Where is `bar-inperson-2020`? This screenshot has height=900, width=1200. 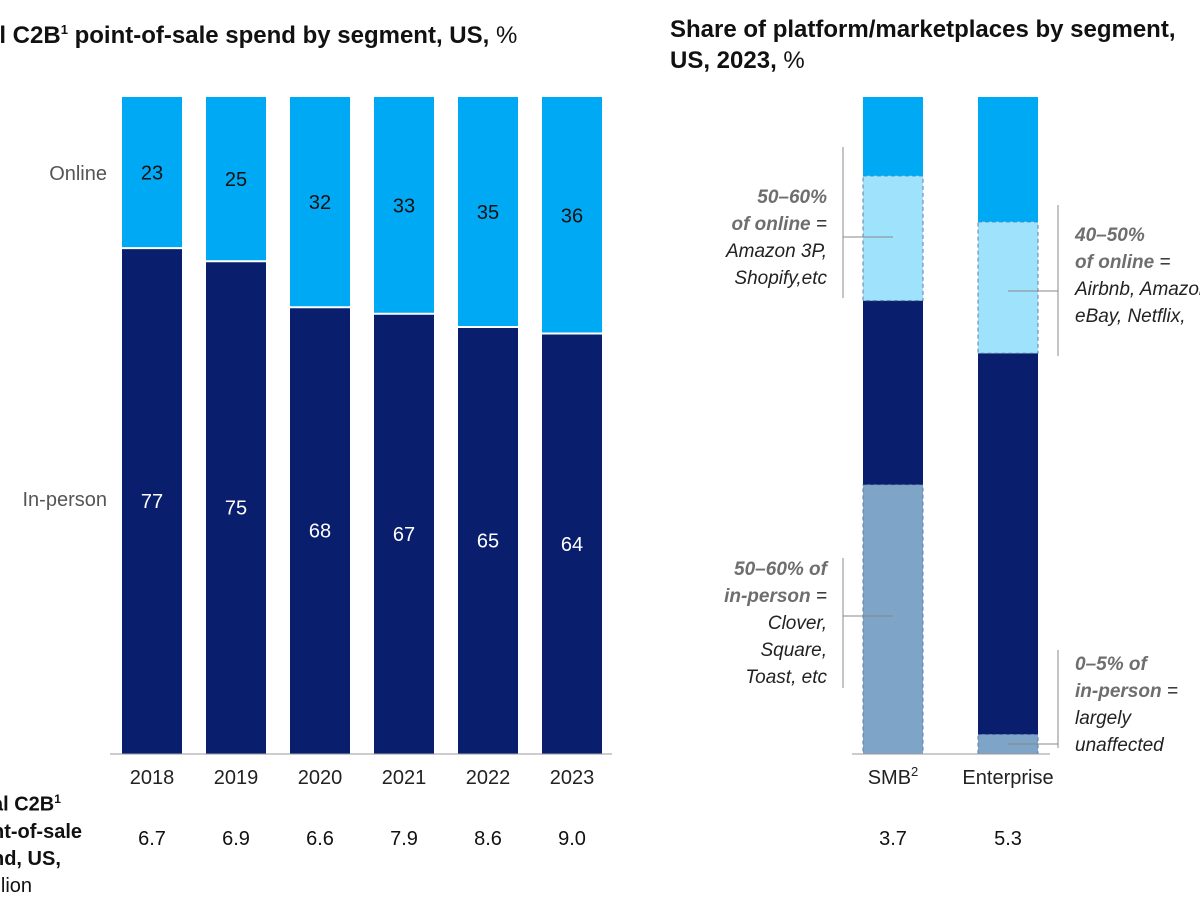
bar-inperson-2020 is located at coordinates (320, 530).